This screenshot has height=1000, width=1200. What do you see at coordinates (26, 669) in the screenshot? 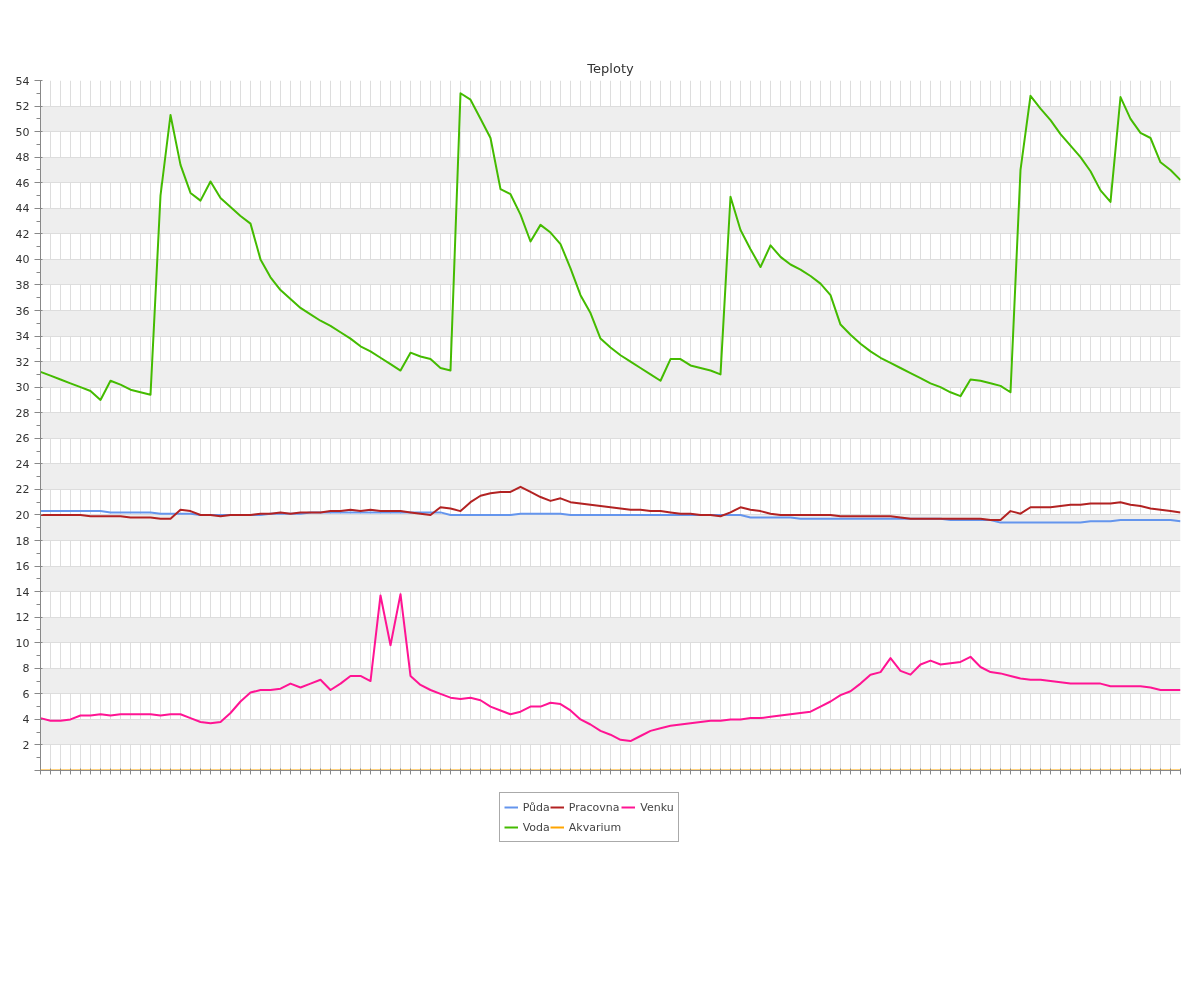
I see `y-tick-label: 8` at bounding box center [26, 669].